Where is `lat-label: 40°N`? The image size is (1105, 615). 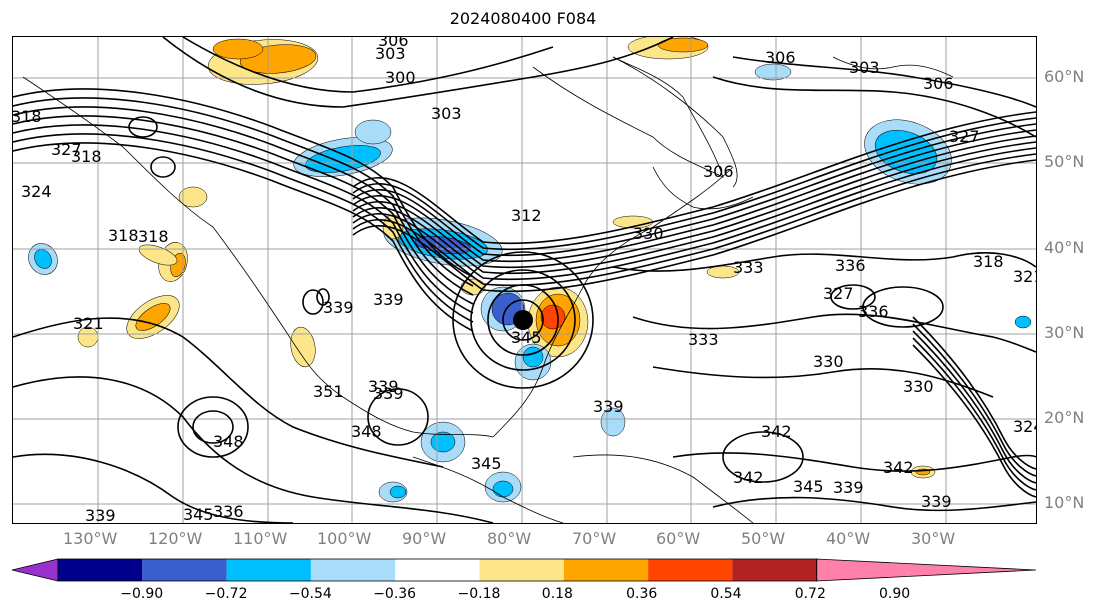 lat-label: 40°N is located at coordinates (1064, 247).